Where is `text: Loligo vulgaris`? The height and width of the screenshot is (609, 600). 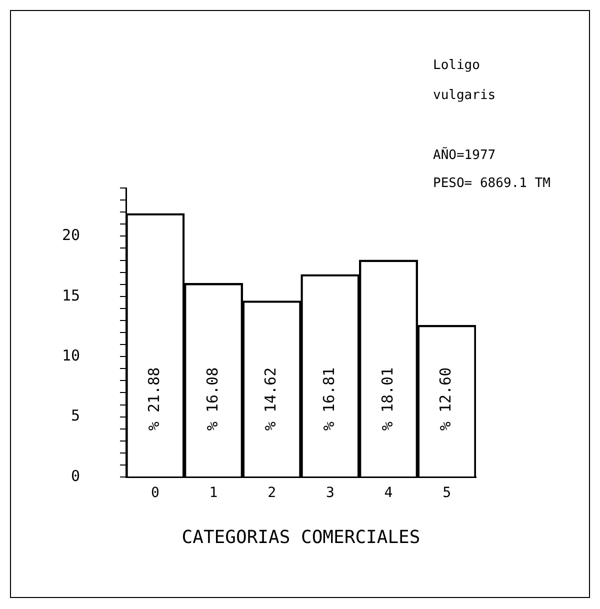 text: Loligo vulgaris is located at coordinates (465, 81).